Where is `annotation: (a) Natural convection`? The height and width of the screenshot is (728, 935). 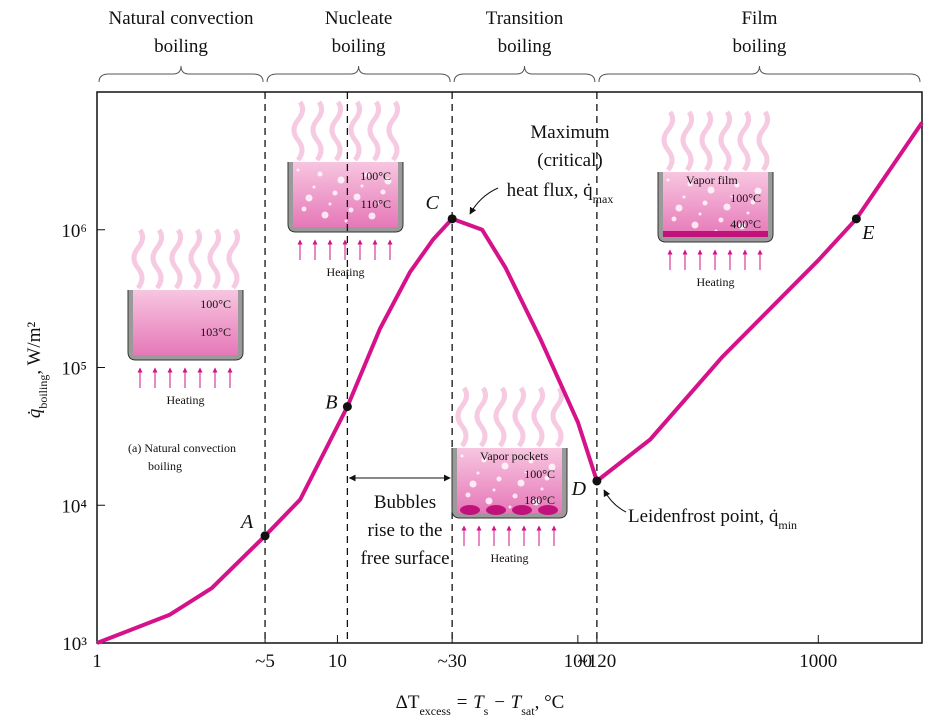
annotation: (a) Natural convection is located at coordinates (182, 448).